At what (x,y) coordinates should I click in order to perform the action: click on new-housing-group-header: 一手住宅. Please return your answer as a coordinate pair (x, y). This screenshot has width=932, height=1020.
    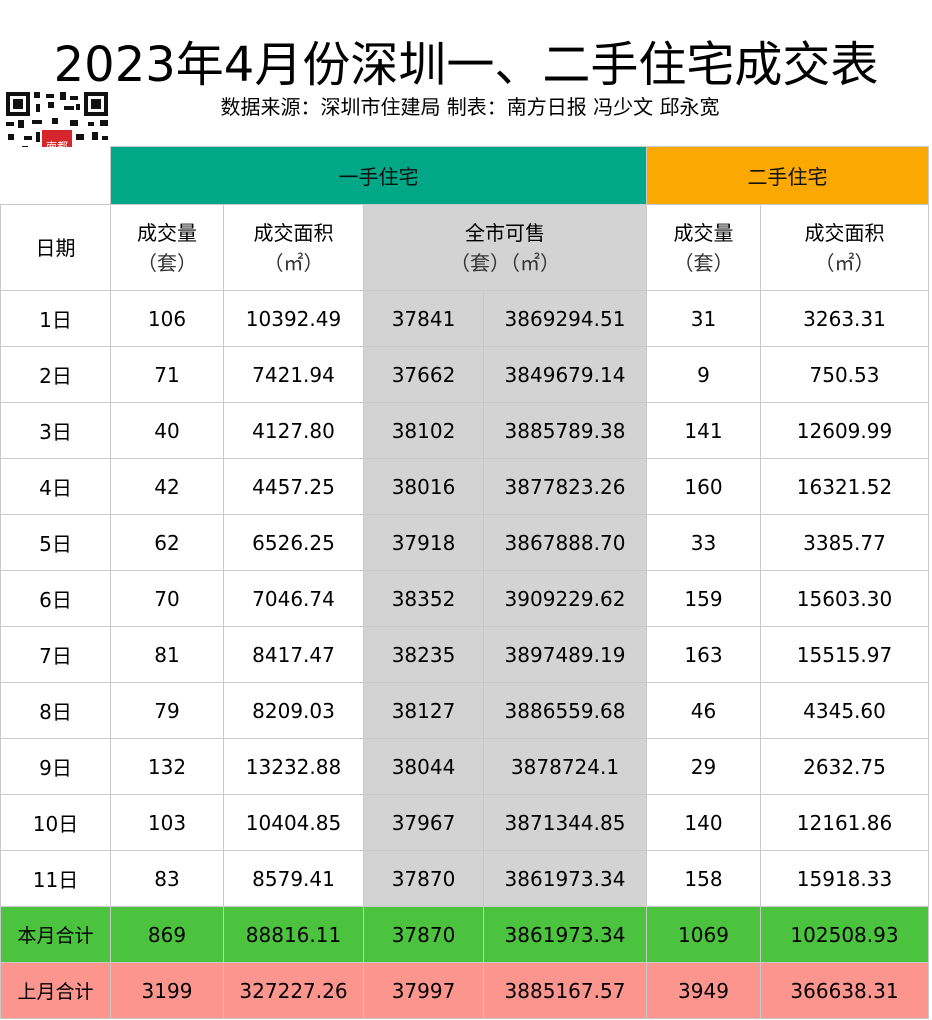
    Looking at the image, I should click on (378, 175).